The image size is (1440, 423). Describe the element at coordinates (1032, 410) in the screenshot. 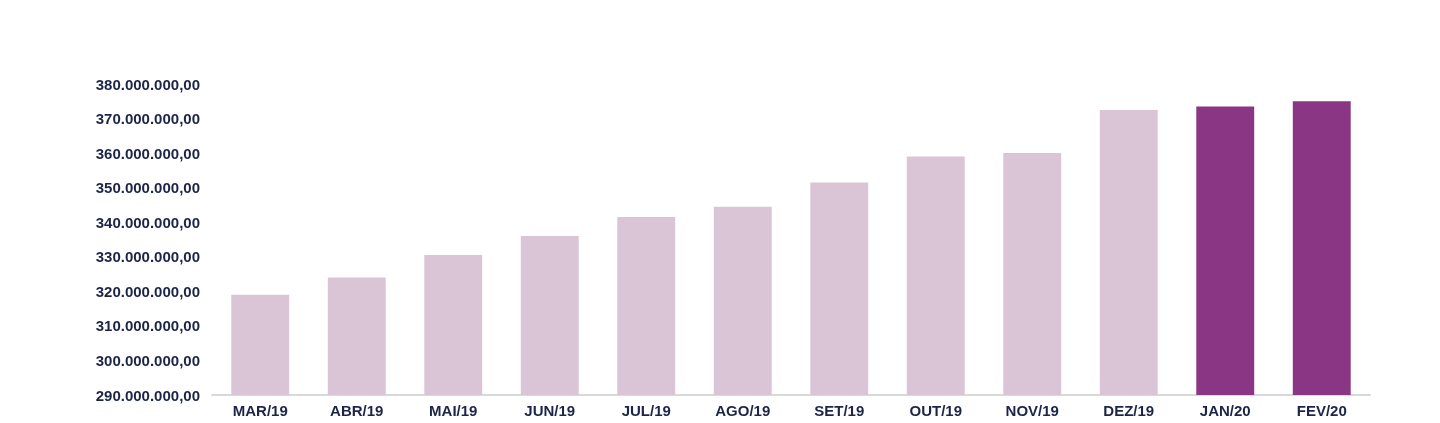

I see `x-tick-label: NOV/19` at that location.